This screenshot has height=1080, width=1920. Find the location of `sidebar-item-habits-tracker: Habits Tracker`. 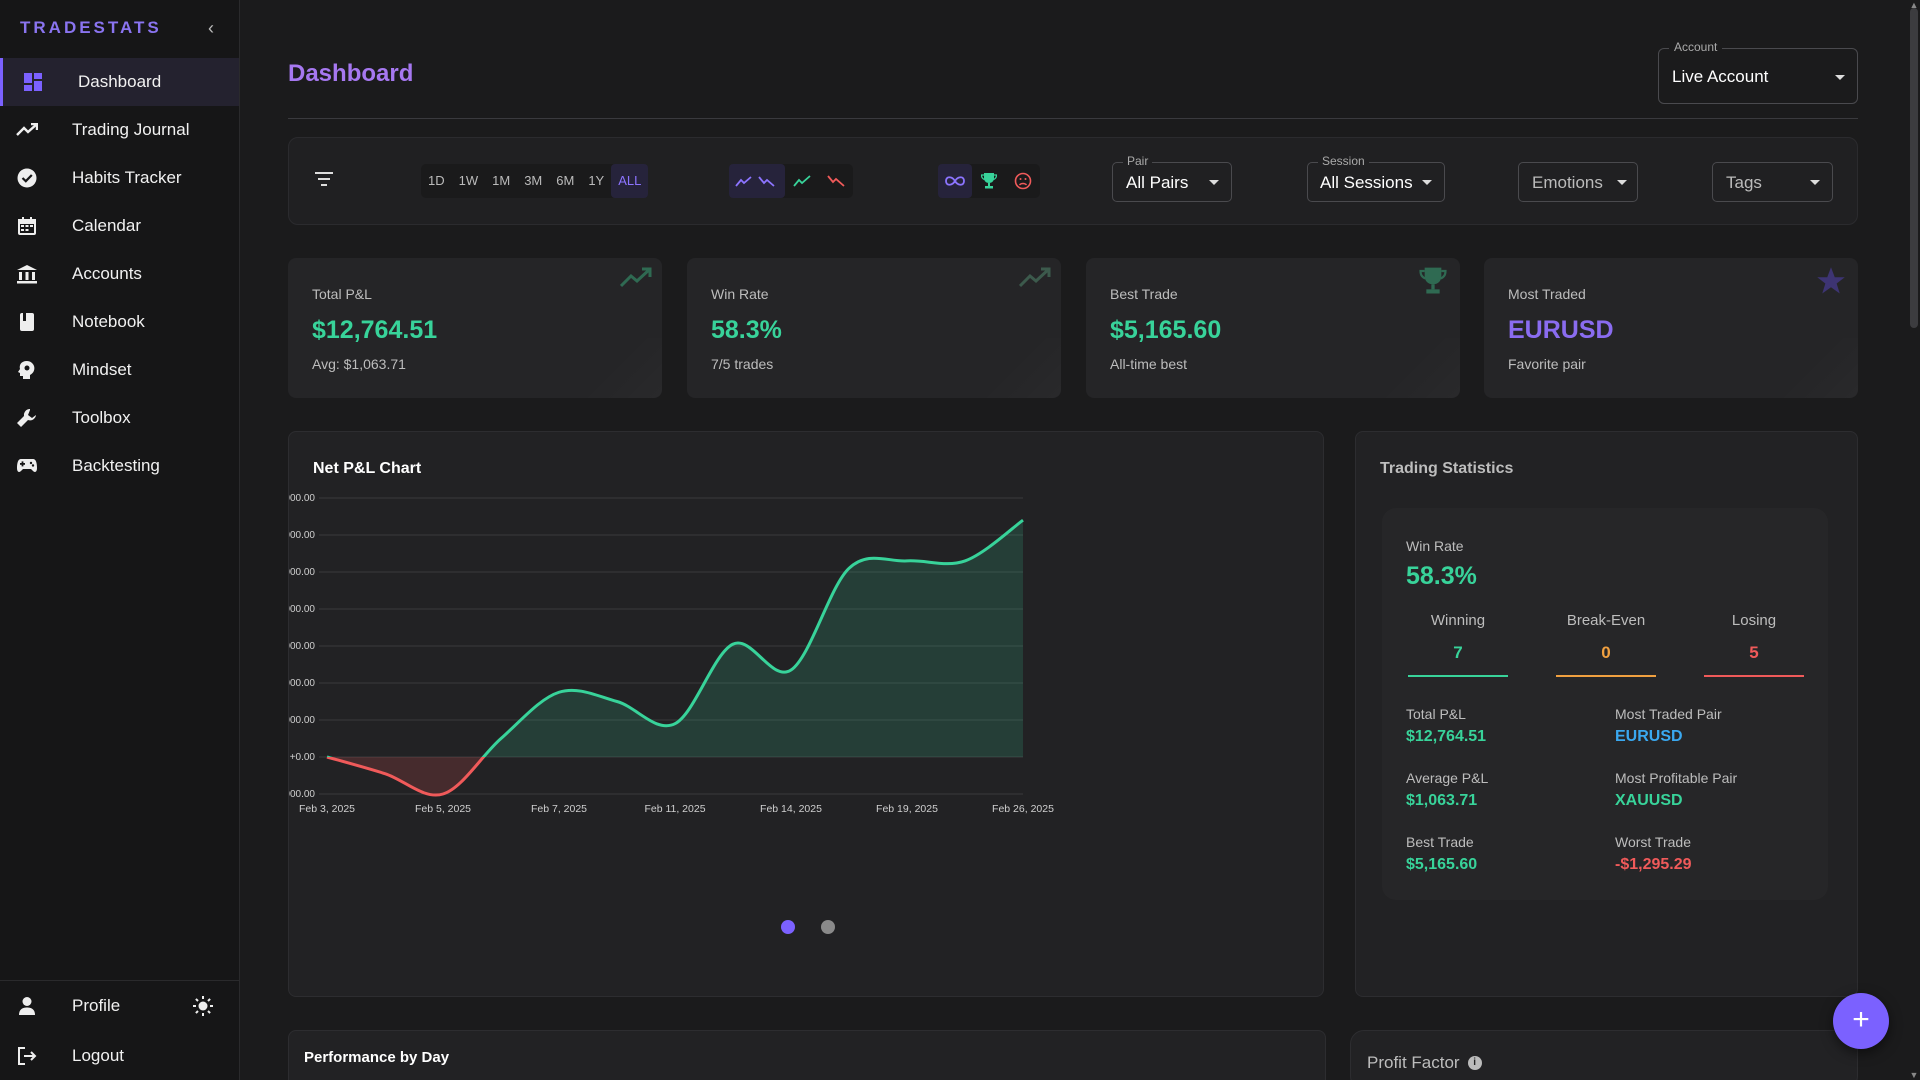

sidebar-item-habits-tracker: Habits Tracker is located at coordinates (119, 178).